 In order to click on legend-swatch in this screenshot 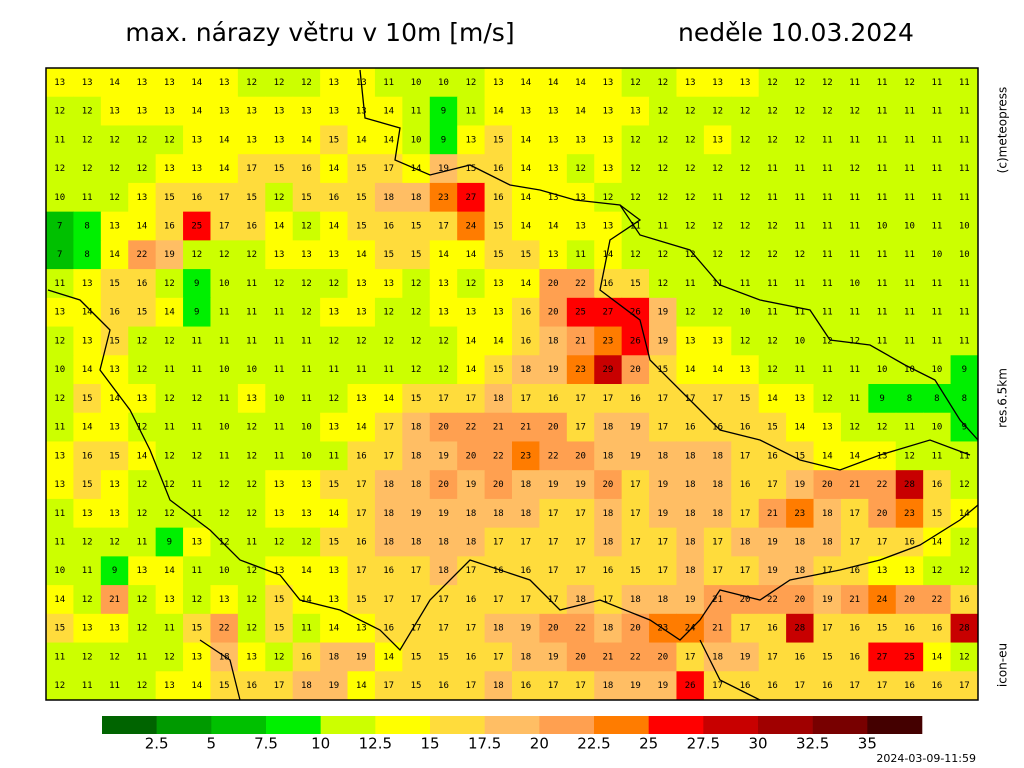, I will do `click(457, 725)`.